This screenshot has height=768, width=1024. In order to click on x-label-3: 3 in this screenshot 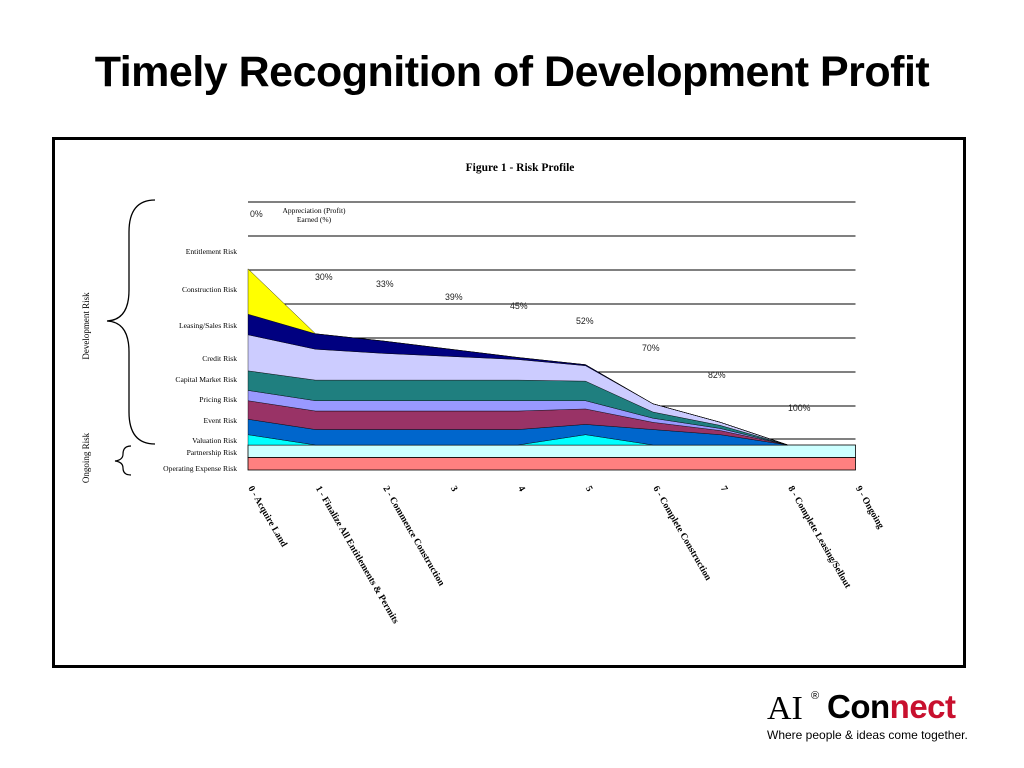, I will do `click(453, 489)`.